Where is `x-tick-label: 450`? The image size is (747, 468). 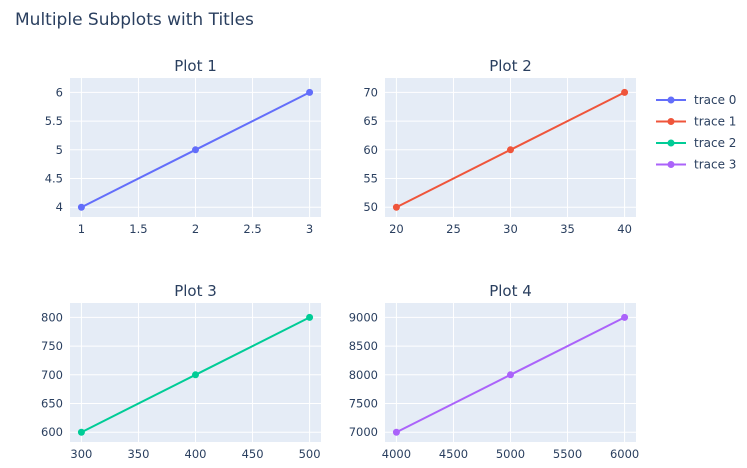
x-tick-label: 450 is located at coordinates (253, 454).